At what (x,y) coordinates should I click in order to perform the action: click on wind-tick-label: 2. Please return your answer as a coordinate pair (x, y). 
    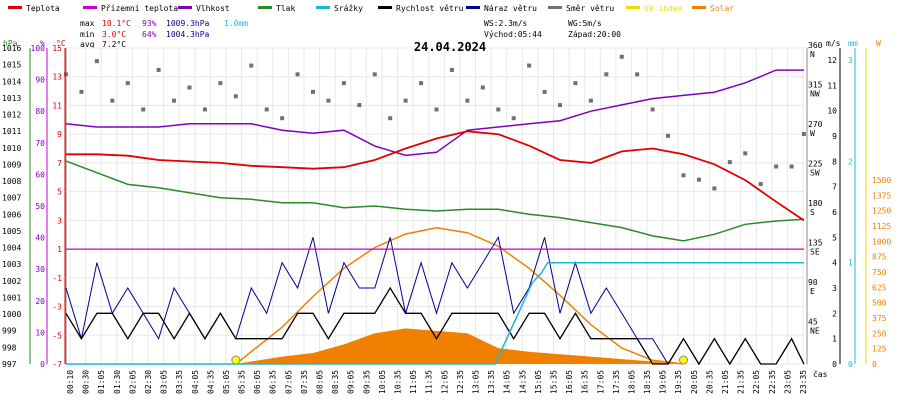
    Looking at the image, I should click on (834, 313).